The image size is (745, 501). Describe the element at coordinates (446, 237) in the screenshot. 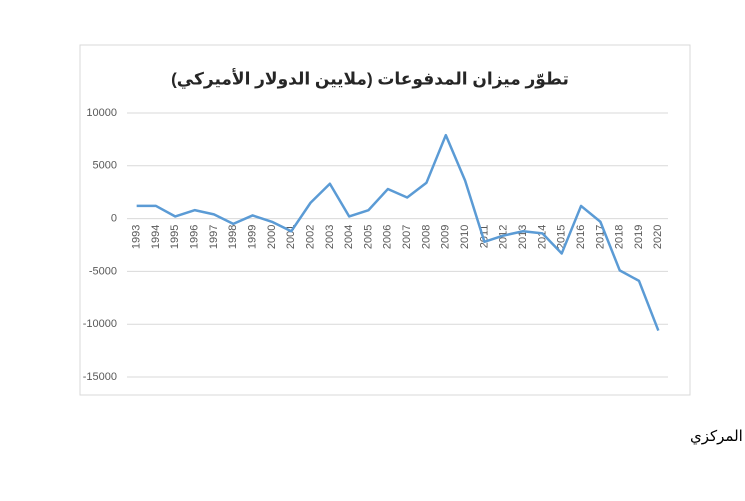

I see `x-tick-label: 2009` at that location.